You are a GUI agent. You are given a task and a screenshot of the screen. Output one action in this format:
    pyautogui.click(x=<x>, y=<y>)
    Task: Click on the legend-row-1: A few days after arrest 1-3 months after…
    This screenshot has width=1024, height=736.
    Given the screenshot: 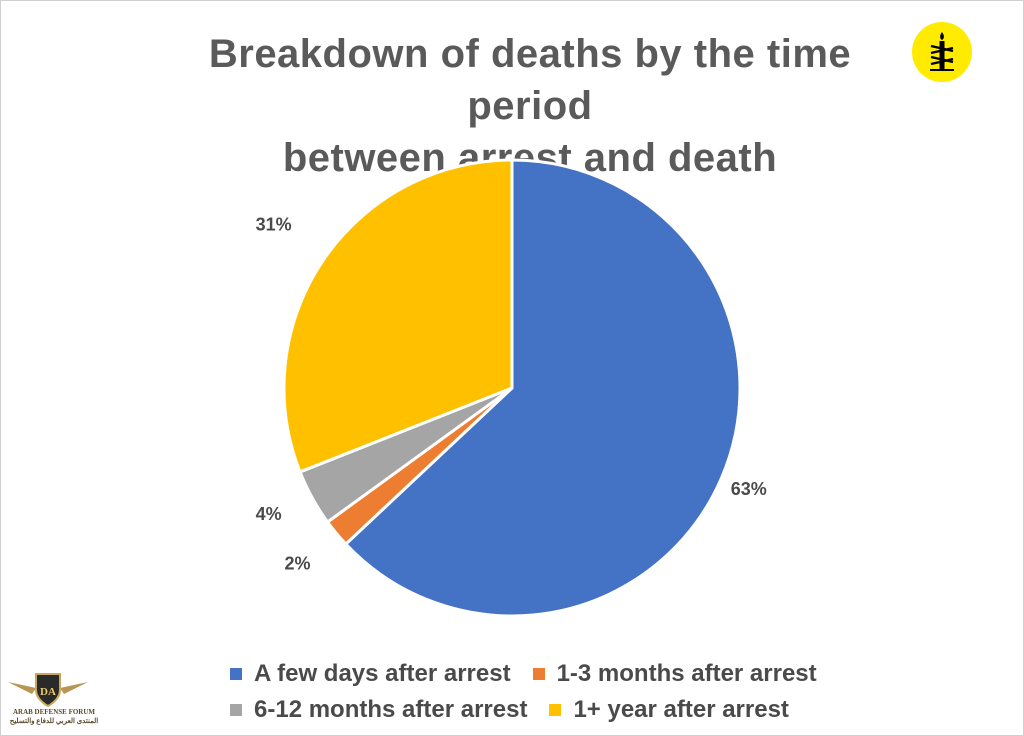 What is the action you would take?
    pyautogui.click(x=530, y=674)
    